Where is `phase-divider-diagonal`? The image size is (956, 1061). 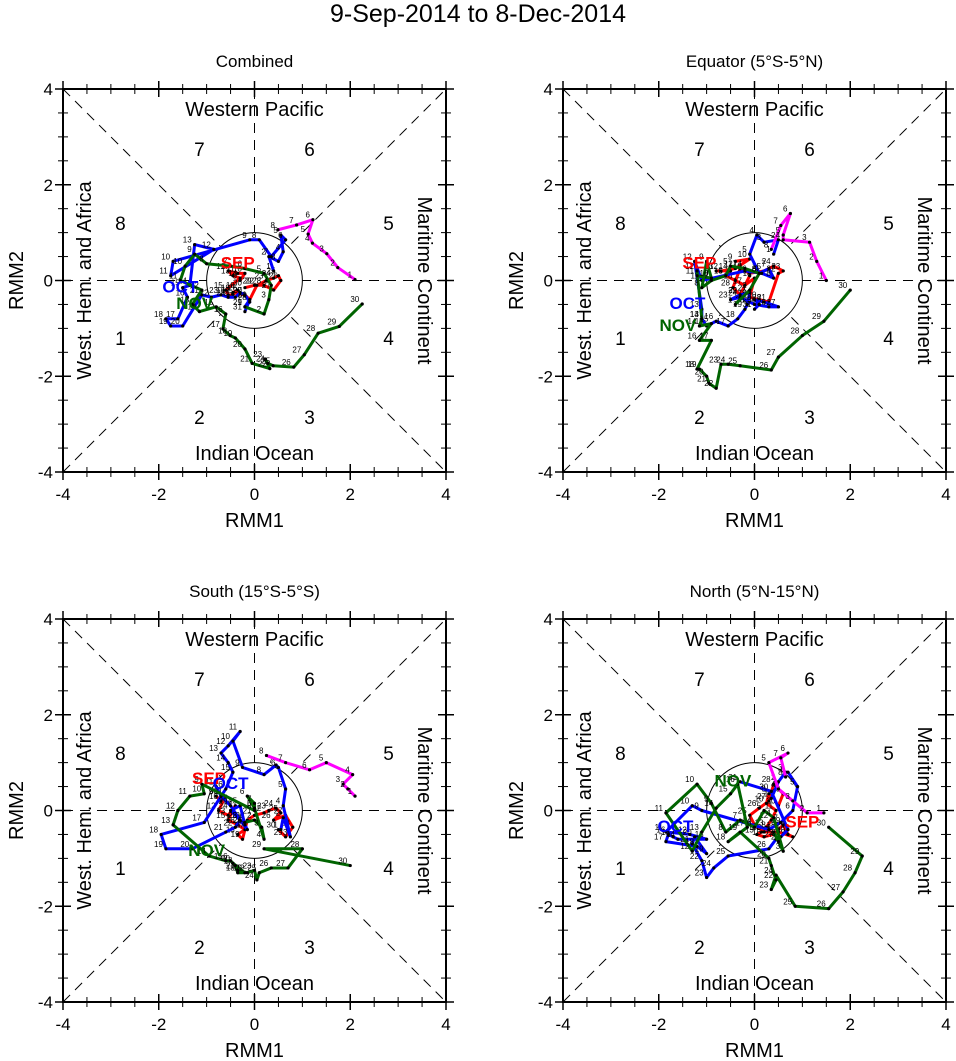
phase-divider-diagonal is located at coordinates (254, 810).